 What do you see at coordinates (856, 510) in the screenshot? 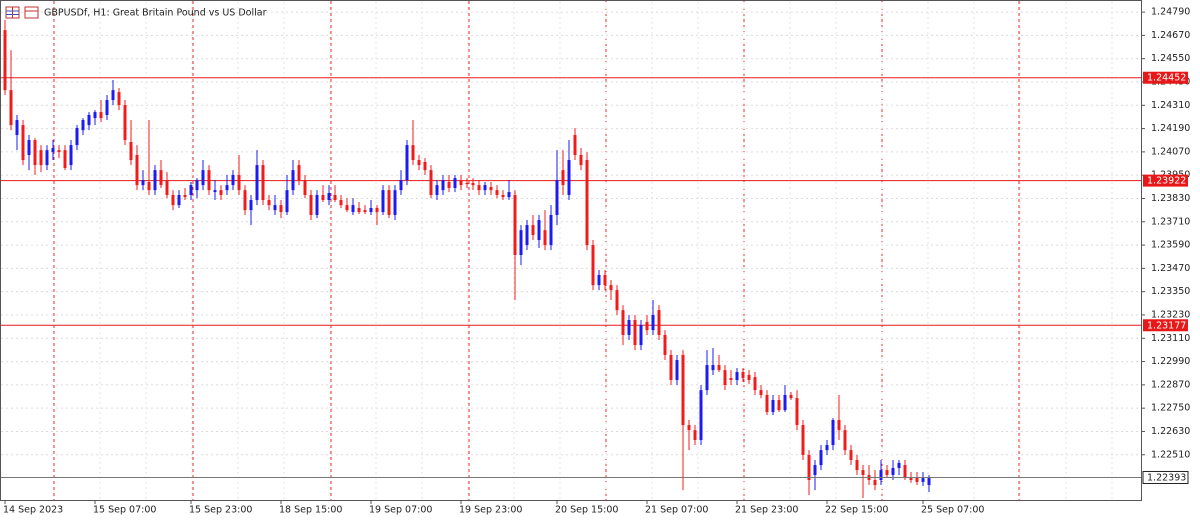
I see `x-tick-label: 22 Sep 15:00` at bounding box center [856, 510].